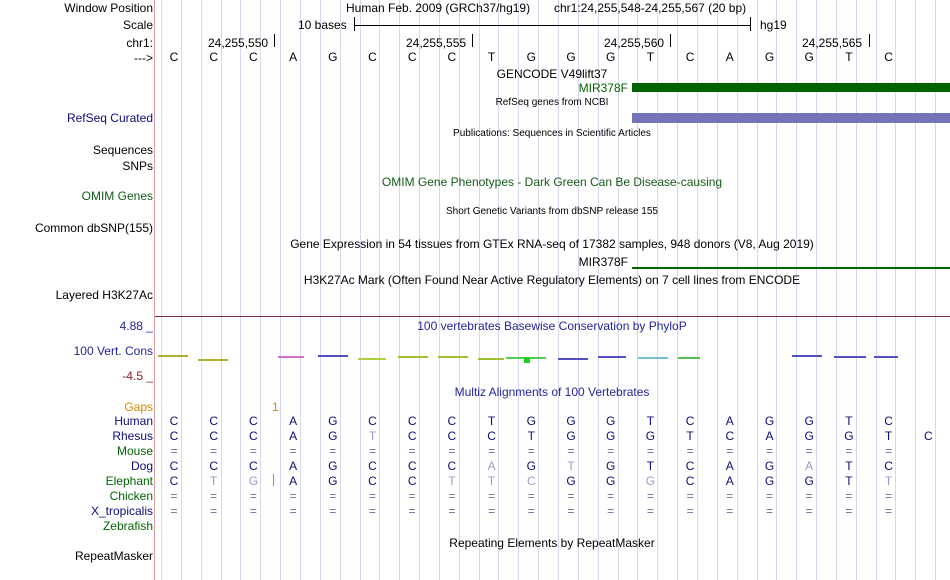 The image size is (950, 580). I want to click on refseq-gene-bar, so click(791, 118).